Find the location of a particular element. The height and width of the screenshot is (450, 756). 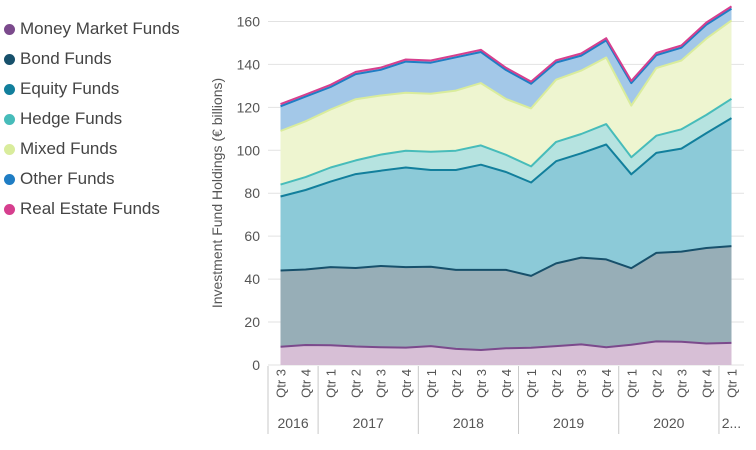

legend-item: Real Estate Funds is located at coordinates (92, 209).